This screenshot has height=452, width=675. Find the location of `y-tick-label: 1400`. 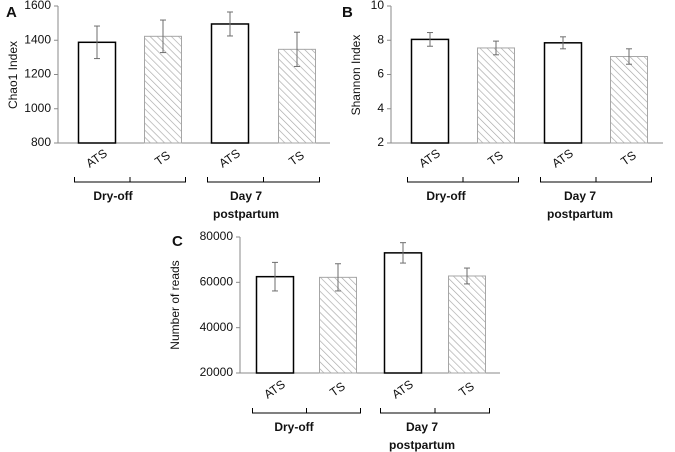

y-tick-label: 1400 is located at coordinates (37, 39).